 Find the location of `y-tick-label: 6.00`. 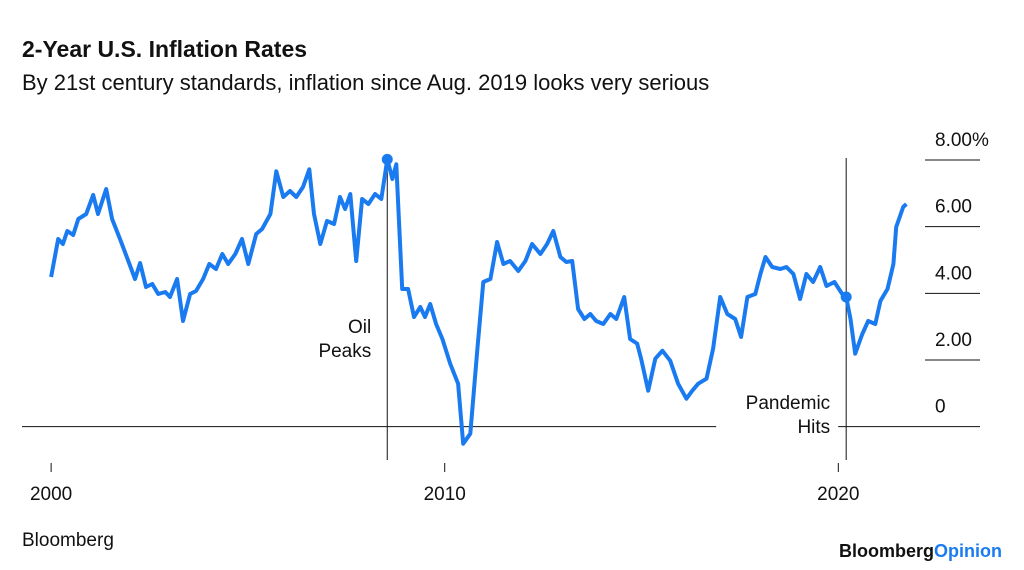

y-tick-label: 6.00 is located at coordinates (953, 207).